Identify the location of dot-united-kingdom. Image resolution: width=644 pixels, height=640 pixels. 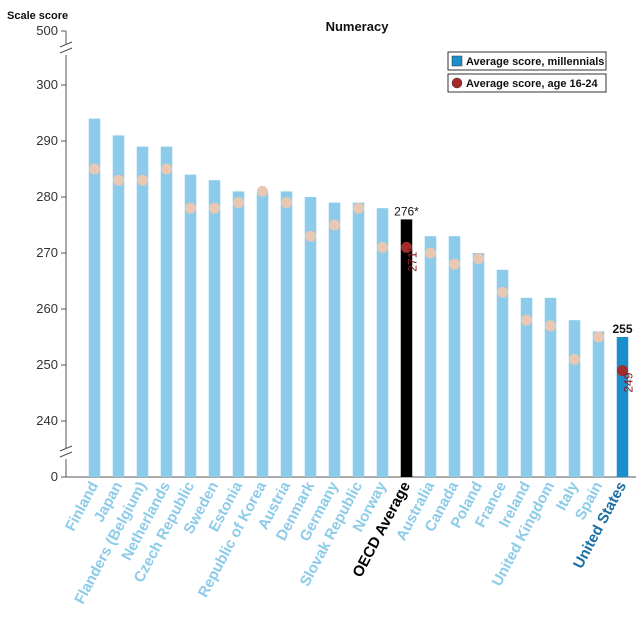
(550, 326).